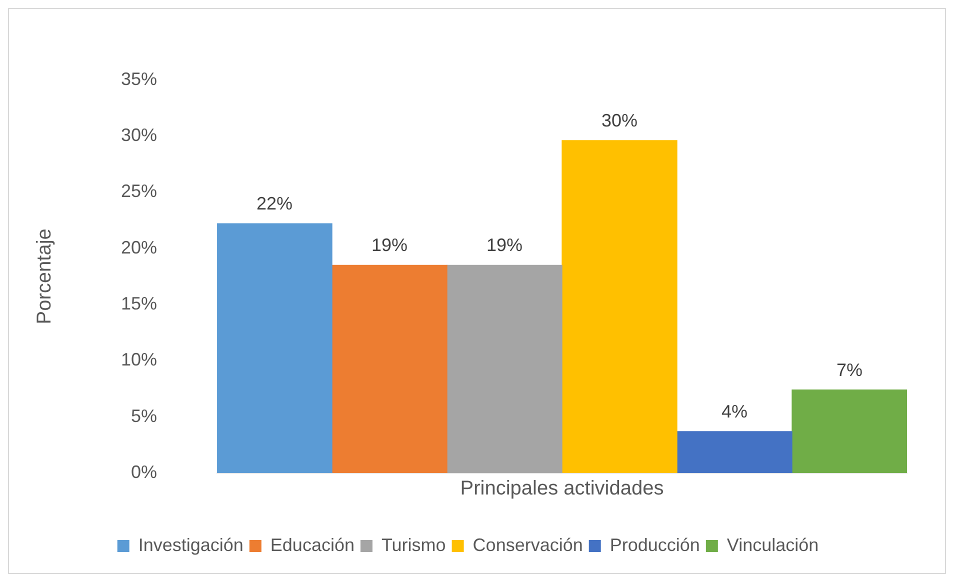 The height and width of the screenshot is (582, 954). Describe the element at coordinates (655, 544) in the screenshot. I see `legend-label: Producción` at that location.